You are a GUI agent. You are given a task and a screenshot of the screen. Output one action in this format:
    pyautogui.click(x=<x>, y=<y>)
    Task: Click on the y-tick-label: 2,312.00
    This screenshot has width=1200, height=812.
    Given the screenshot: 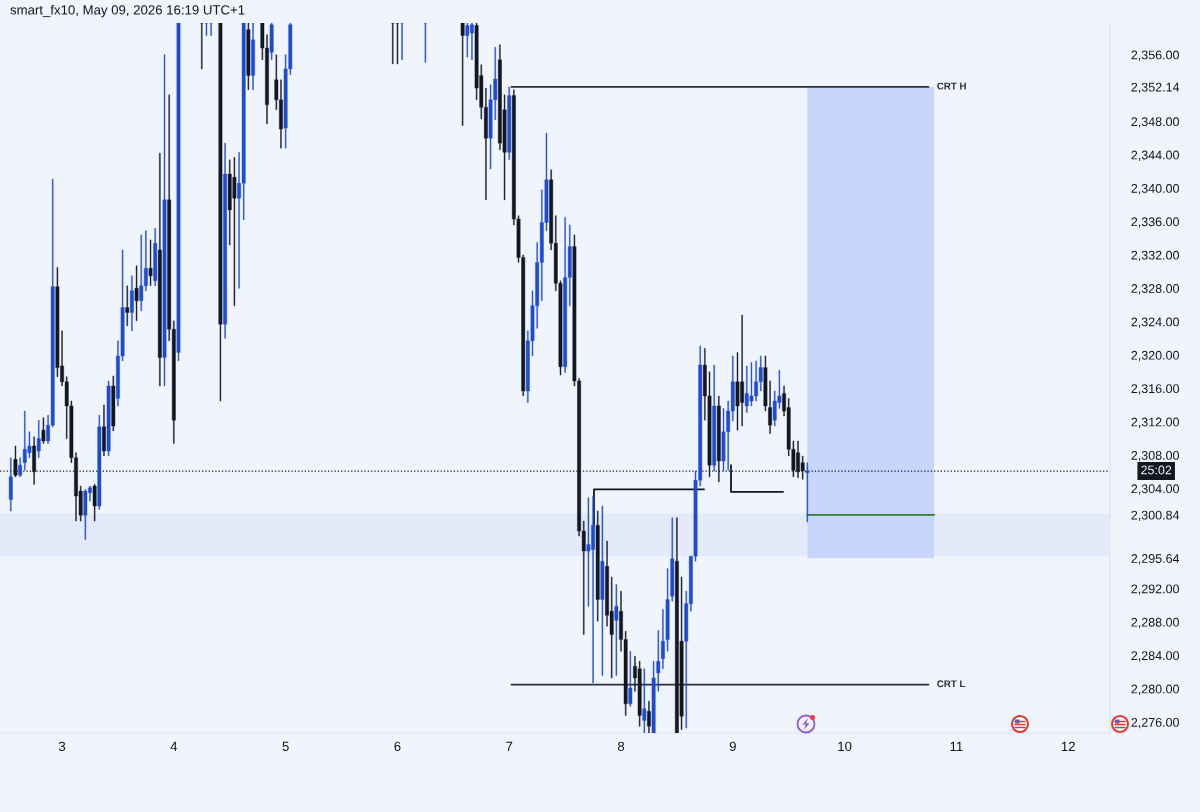 What is the action you would take?
    pyautogui.click(x=1155, y=422)
    